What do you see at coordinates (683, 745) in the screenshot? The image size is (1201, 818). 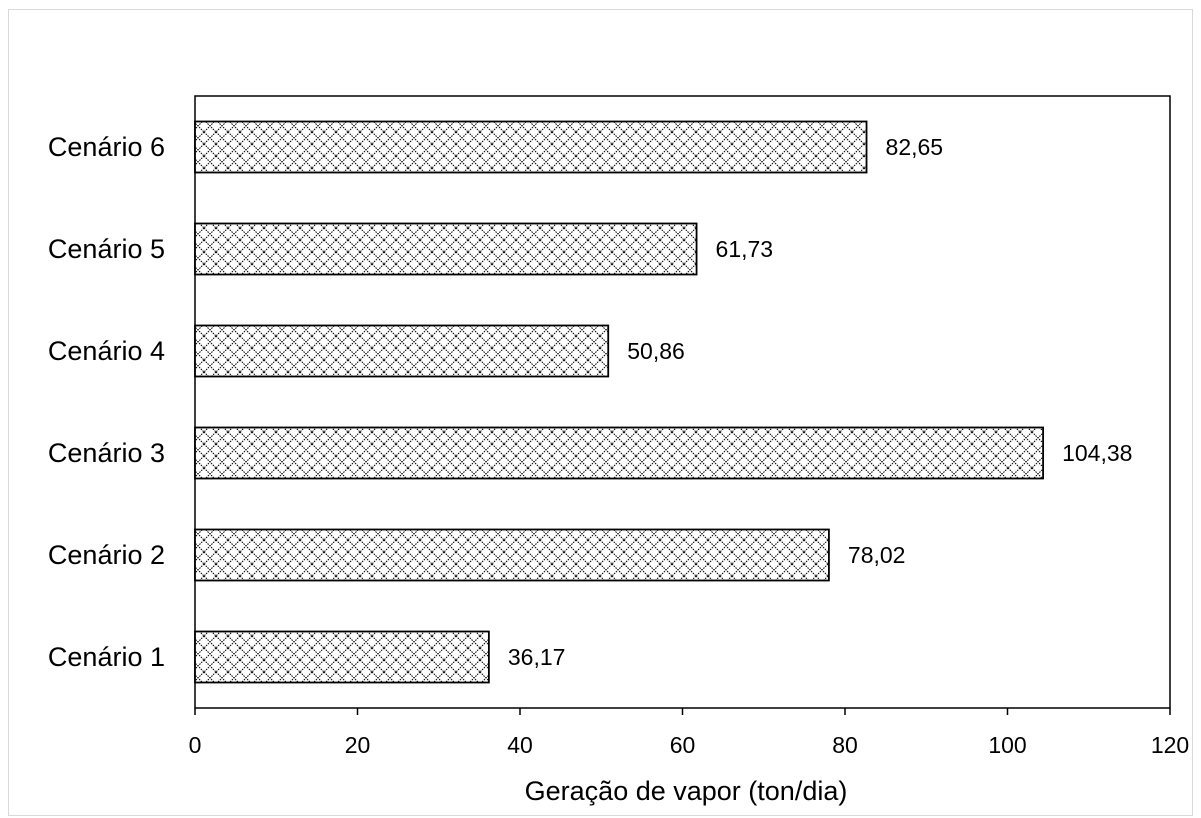 I see `x-tick-label: 60` at bounding box center [683, 745].